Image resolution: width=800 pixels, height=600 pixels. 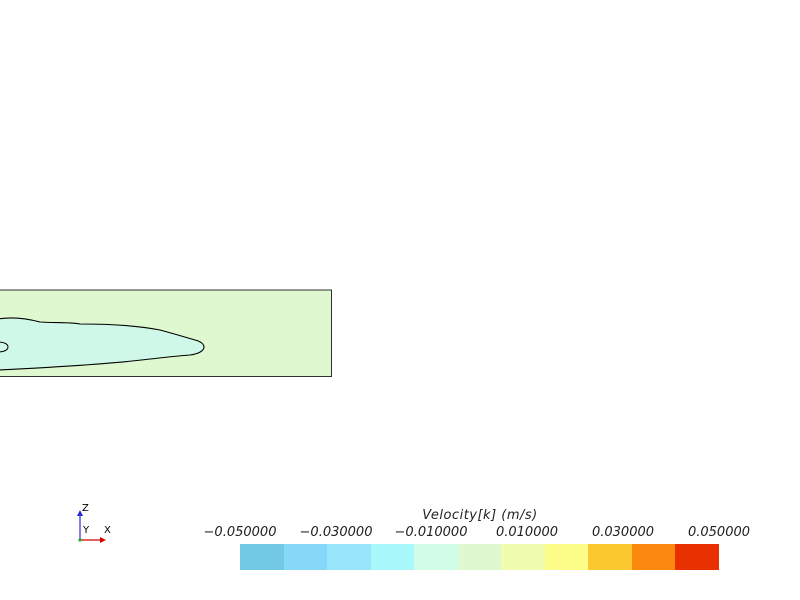 I want to click on triad-z-label: Z, so click(x=85, y=508).